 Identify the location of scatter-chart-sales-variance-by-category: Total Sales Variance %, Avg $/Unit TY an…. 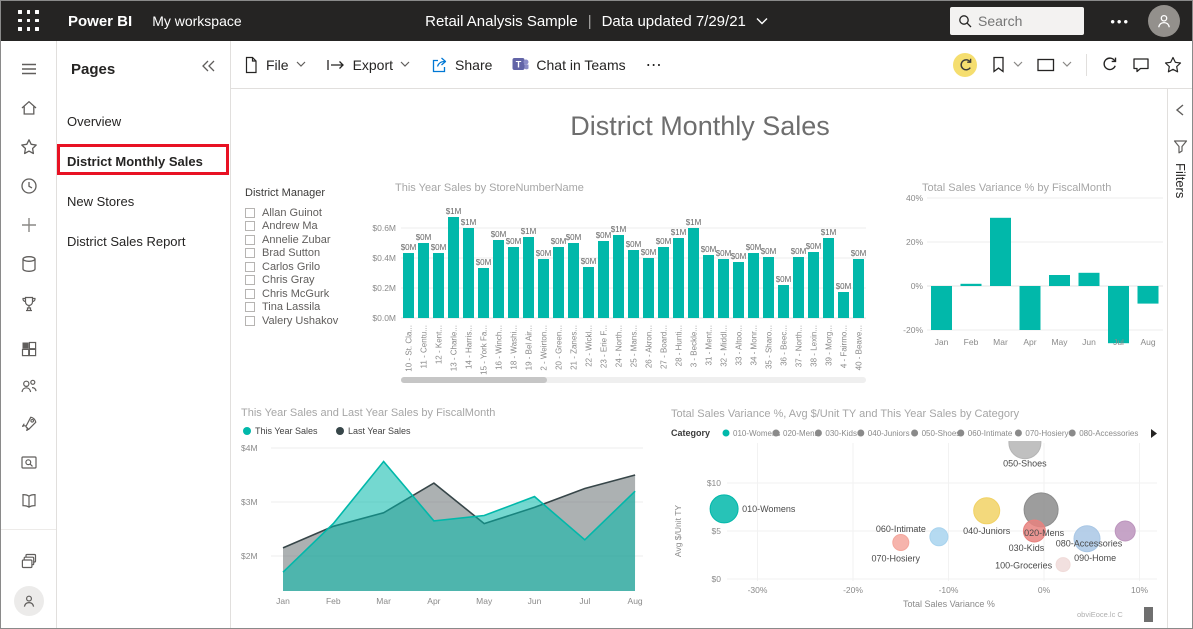
(917, 510).